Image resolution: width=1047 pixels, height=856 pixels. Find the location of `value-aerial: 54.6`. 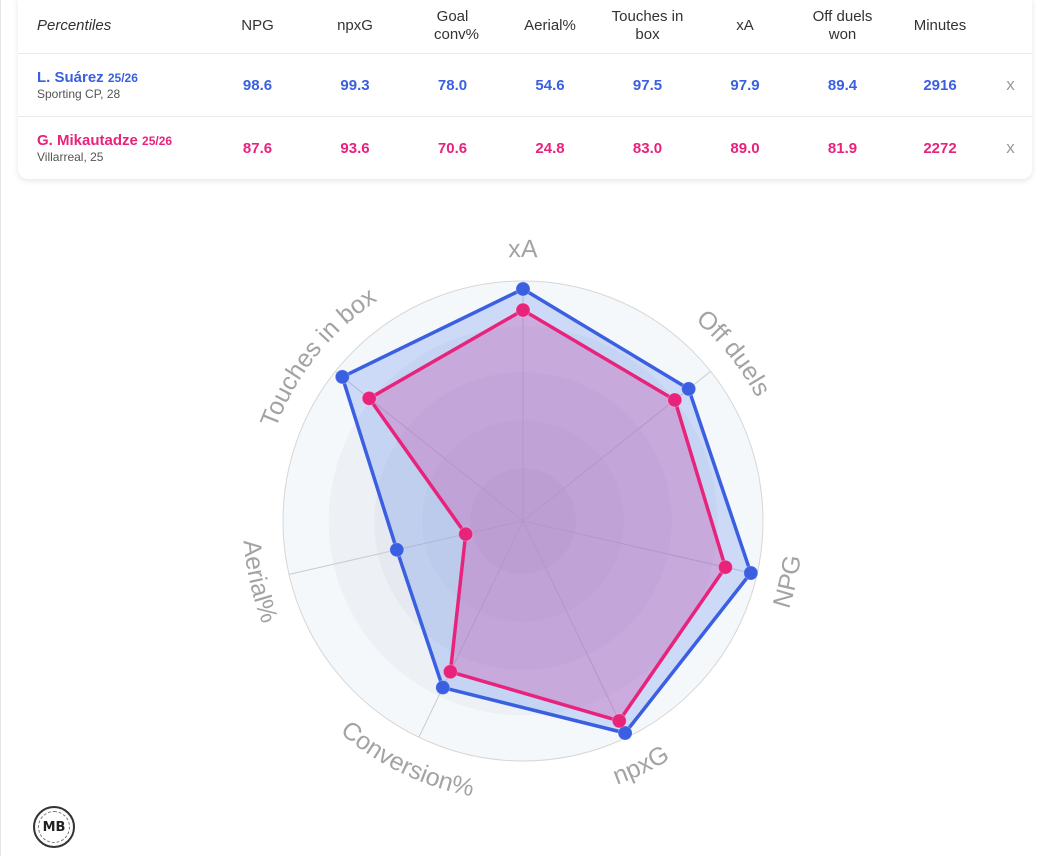

value-aerial: 54.6 is located at coordinates (550, 85).